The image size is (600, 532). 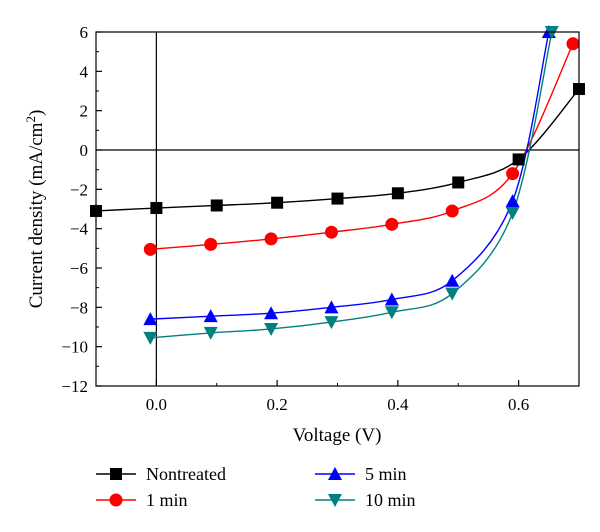 I want to click on y-tick-label: −4, so click(x=79, y=229).